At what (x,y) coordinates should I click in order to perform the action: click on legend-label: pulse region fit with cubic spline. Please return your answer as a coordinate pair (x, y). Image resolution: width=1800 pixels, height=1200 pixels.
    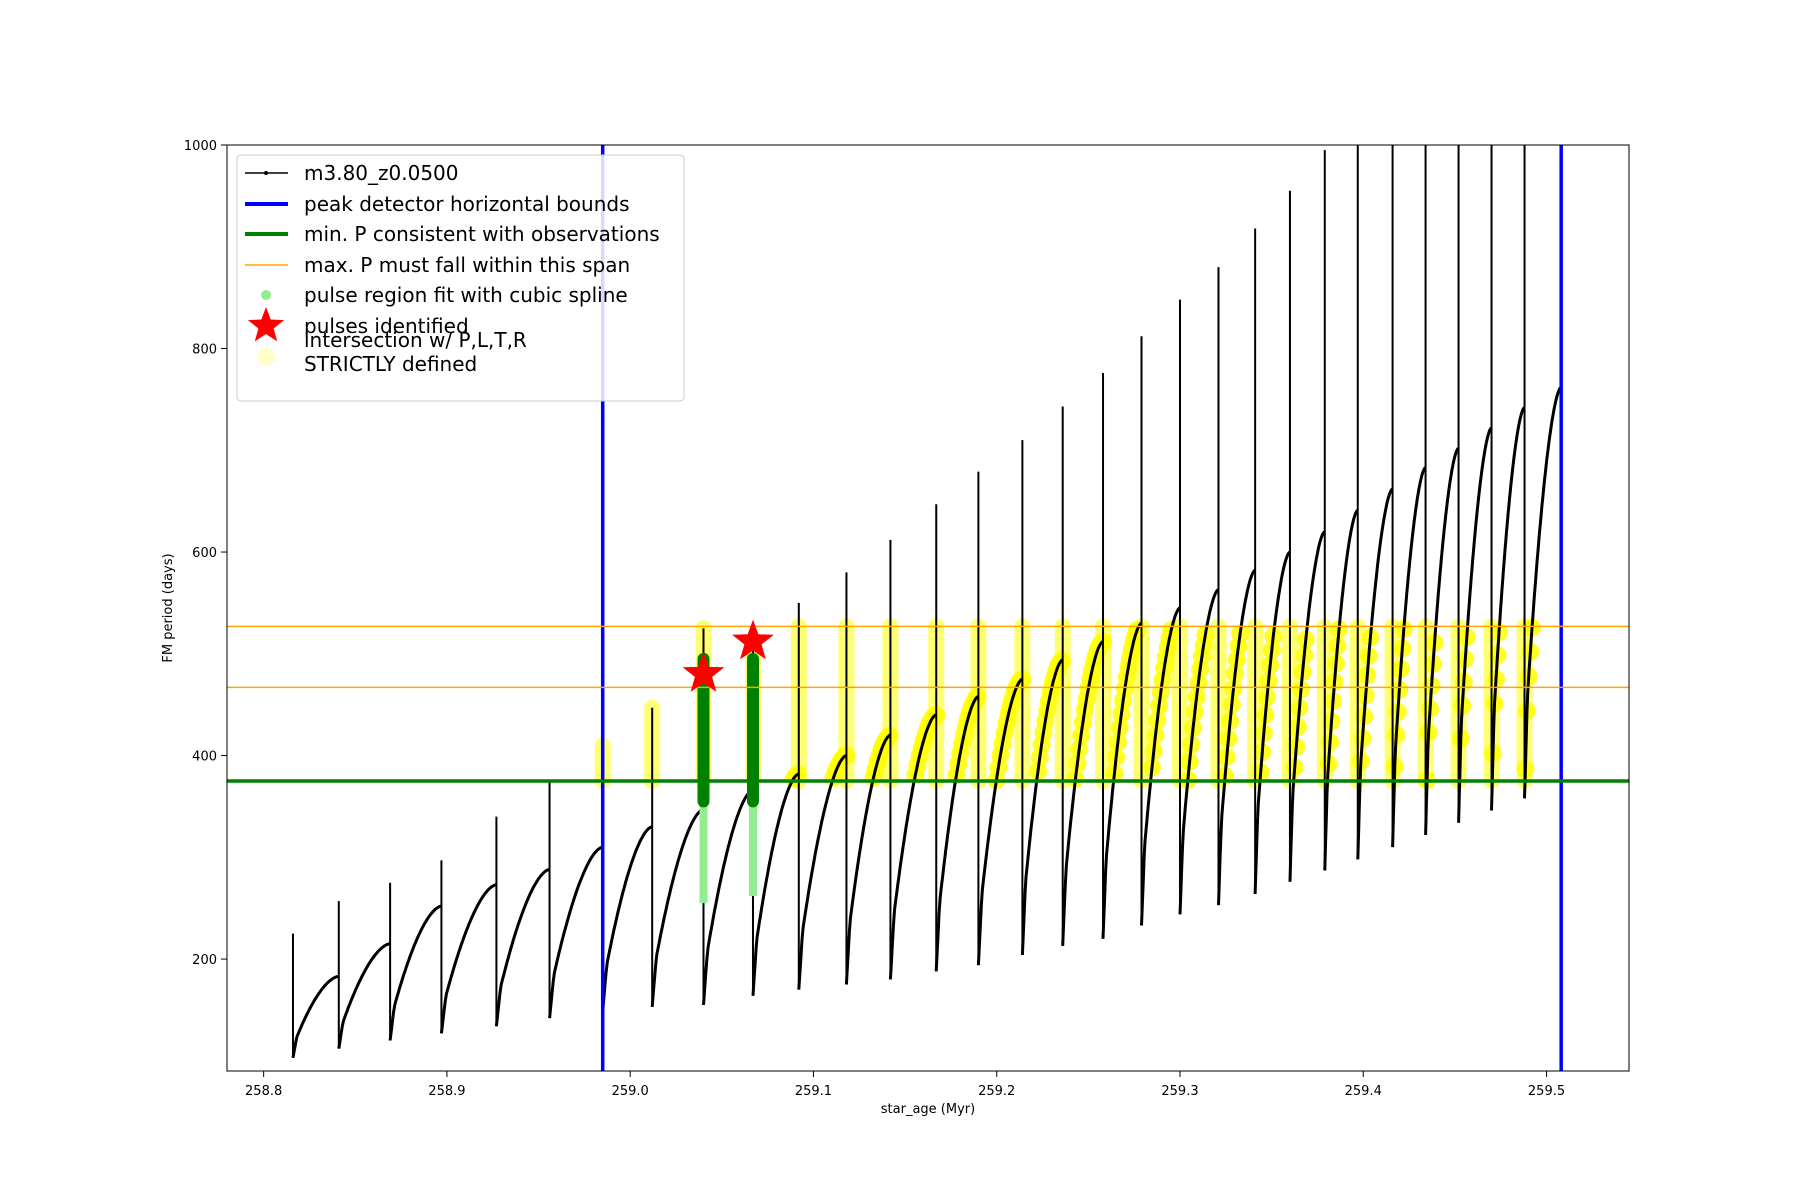
    Looking at the image, I should click on (466, 295).